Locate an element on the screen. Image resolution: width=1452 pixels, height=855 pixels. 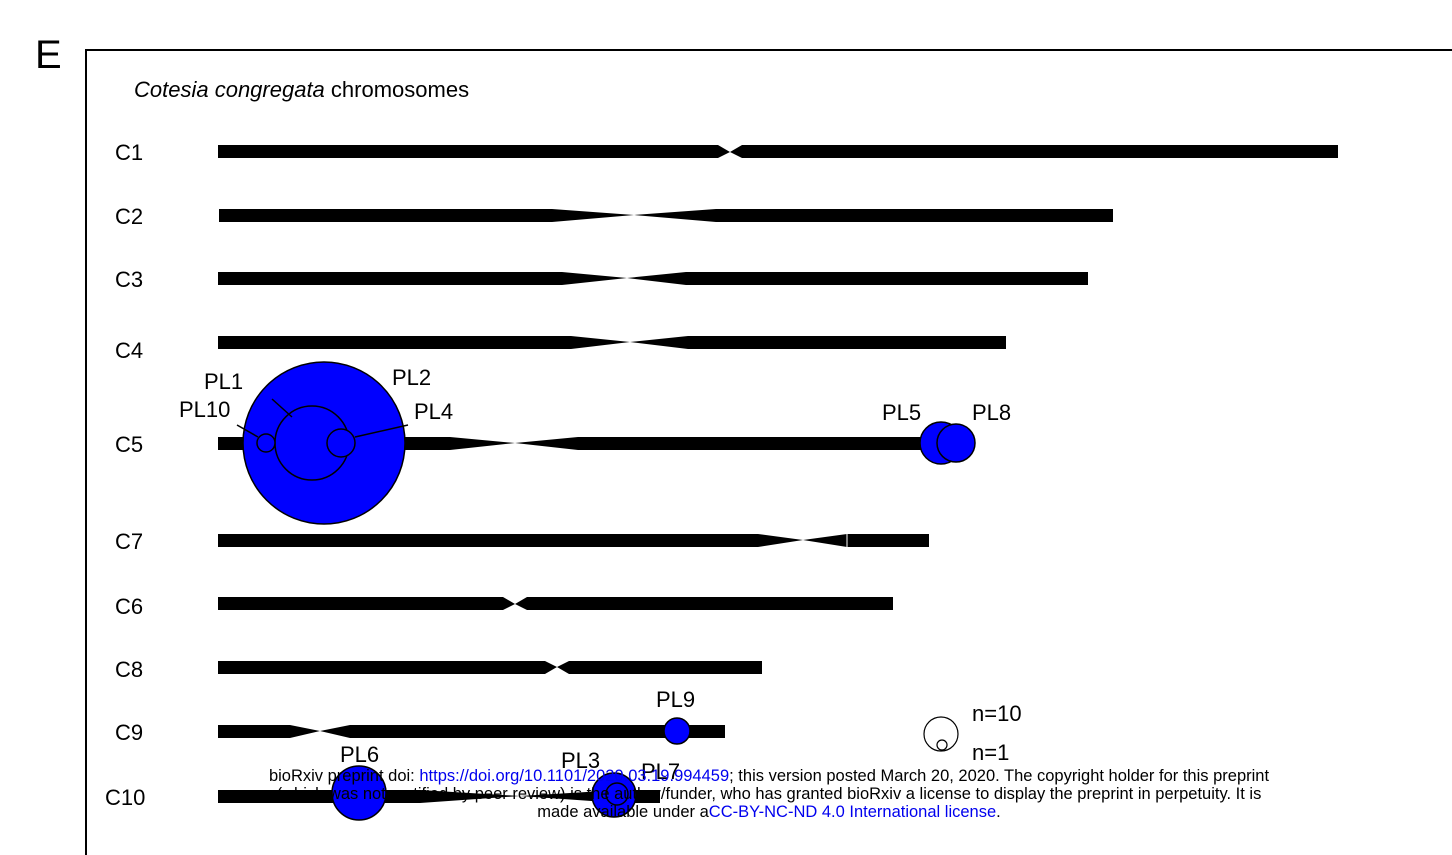
chromosome-bar-c2 is located at coordinates (666, 215).